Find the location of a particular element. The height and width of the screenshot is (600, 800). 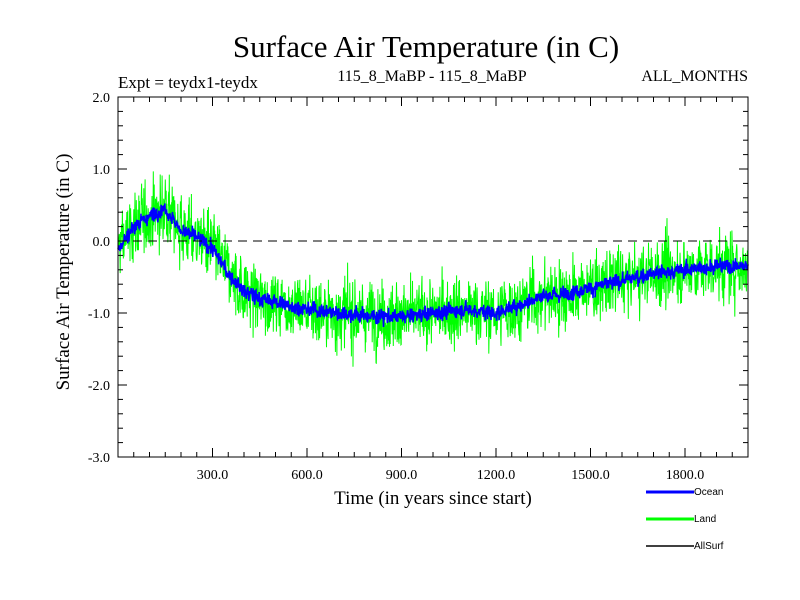

legend-label-ocean: Ocean is located at coordinates (708, 492).